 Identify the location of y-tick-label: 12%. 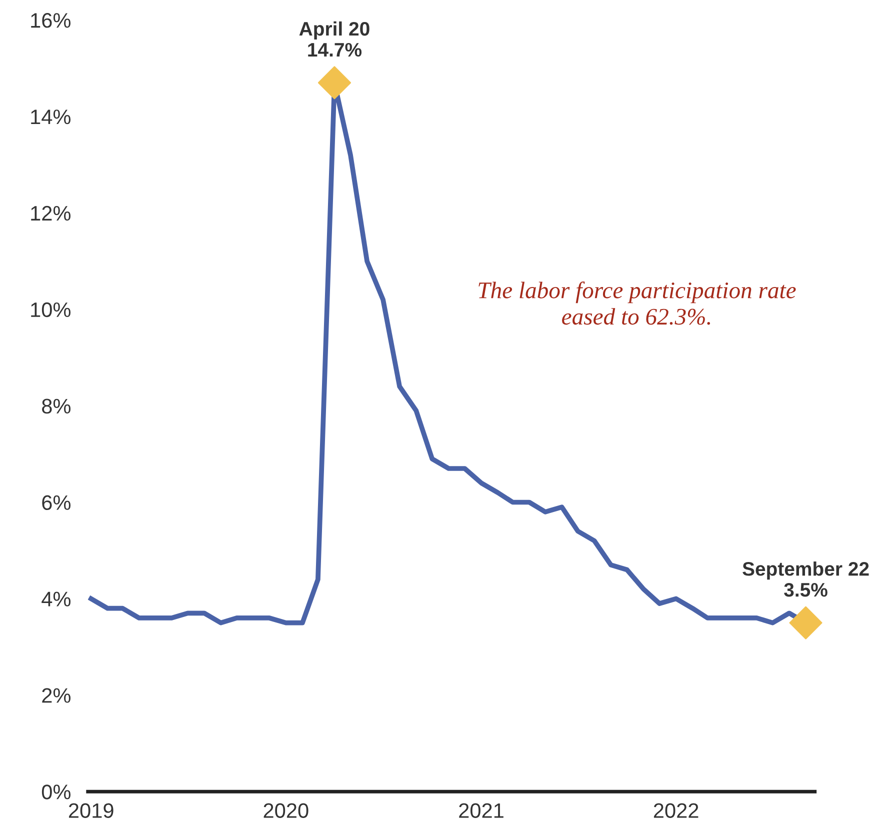
(50, 213).